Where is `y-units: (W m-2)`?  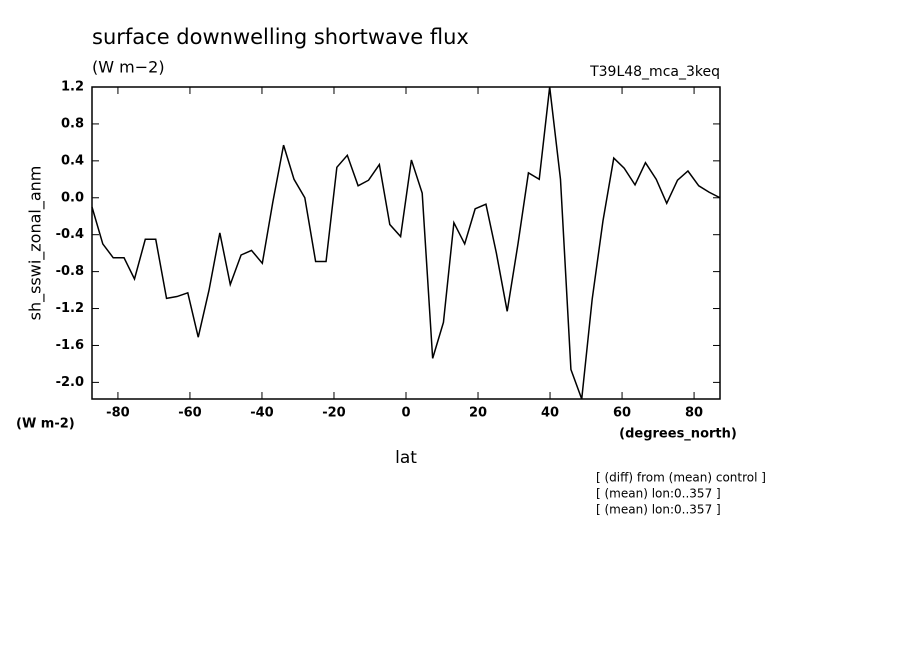 y-units: (W m-2) is located at coordinates (45, 424).